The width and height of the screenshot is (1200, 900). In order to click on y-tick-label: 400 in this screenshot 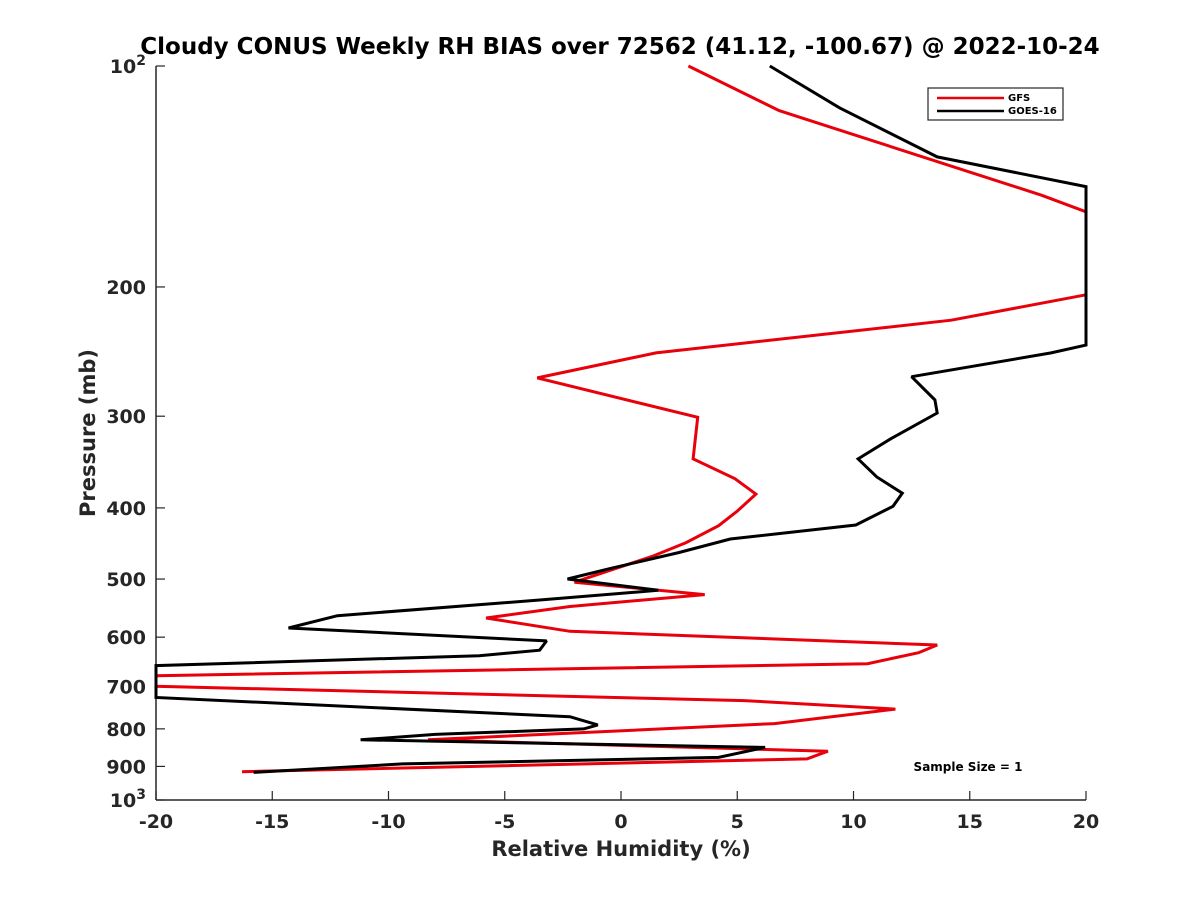, I will do `click(126, 509)`.